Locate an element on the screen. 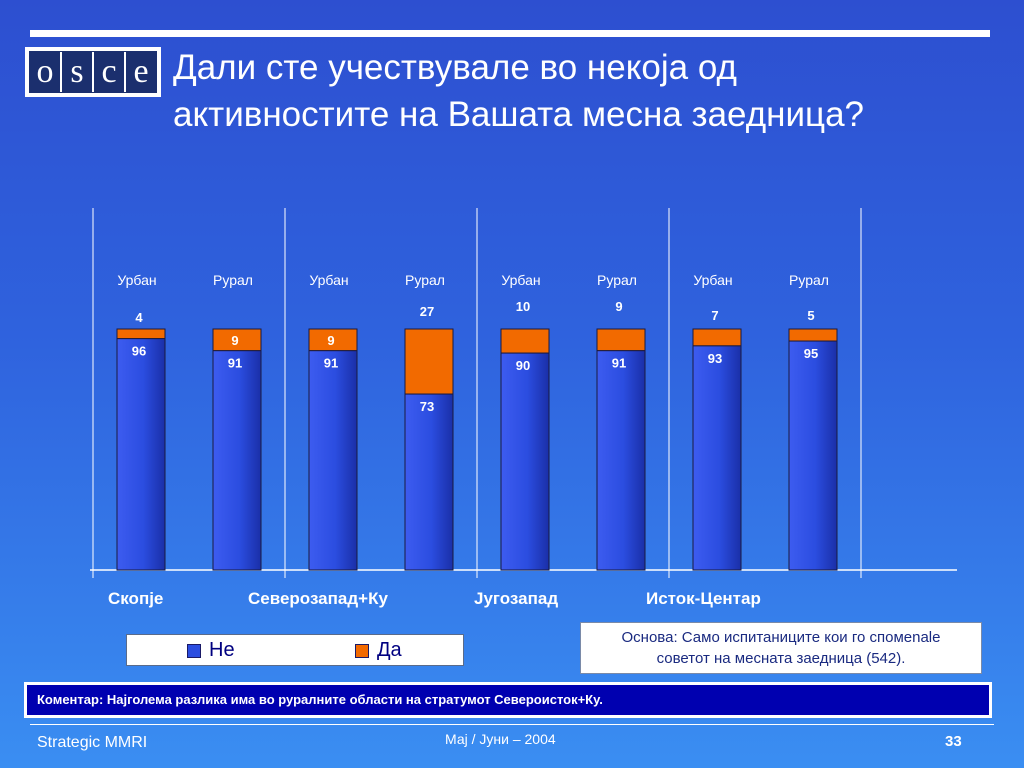 Image resolution: width=1024 pixels, height=768 pixels. footer-brand: Strategic MMRI is located at coordinates (92, 742).